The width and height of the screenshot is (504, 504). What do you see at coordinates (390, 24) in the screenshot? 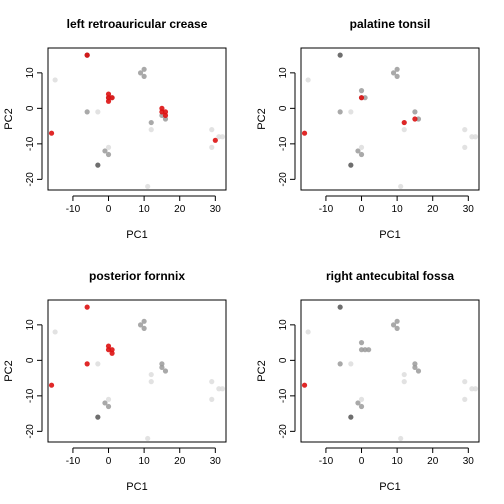
I see `chart-title: palatine tonsil` at bounding box center [390, 24].